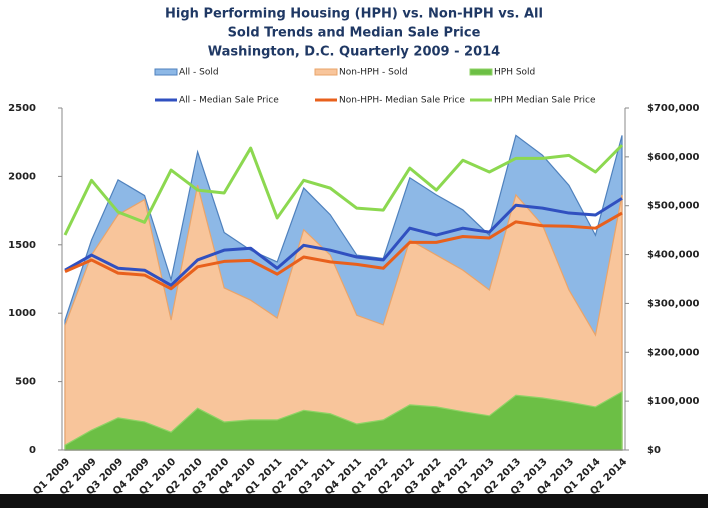 This screenshot has height=512, width=708. I want to click on chart-title: Sold Trends and Median Sale Price, so click(354, 33).